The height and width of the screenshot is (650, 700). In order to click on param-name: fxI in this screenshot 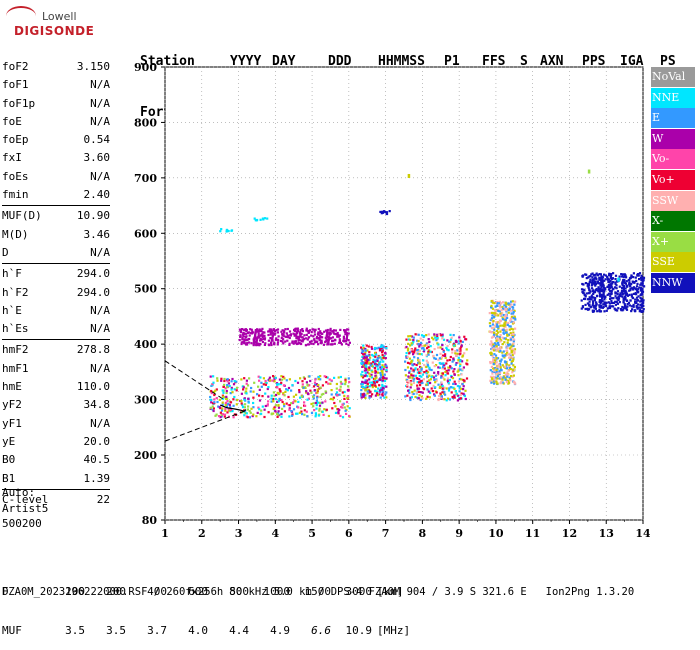, I will do `click(12, 158)`.